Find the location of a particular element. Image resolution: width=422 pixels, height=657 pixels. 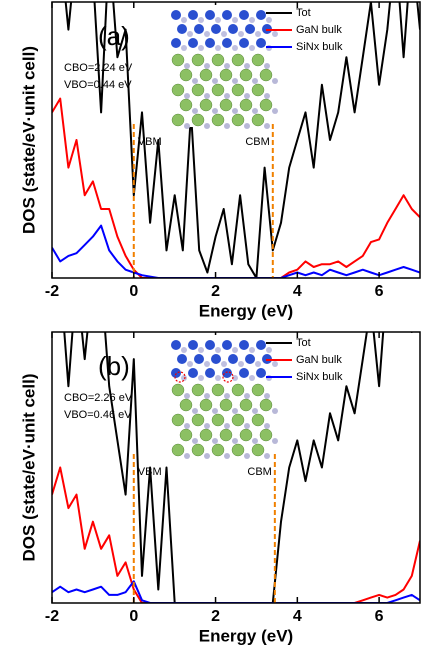

x-tick-label: 0 is located at coordinates (133, 616).